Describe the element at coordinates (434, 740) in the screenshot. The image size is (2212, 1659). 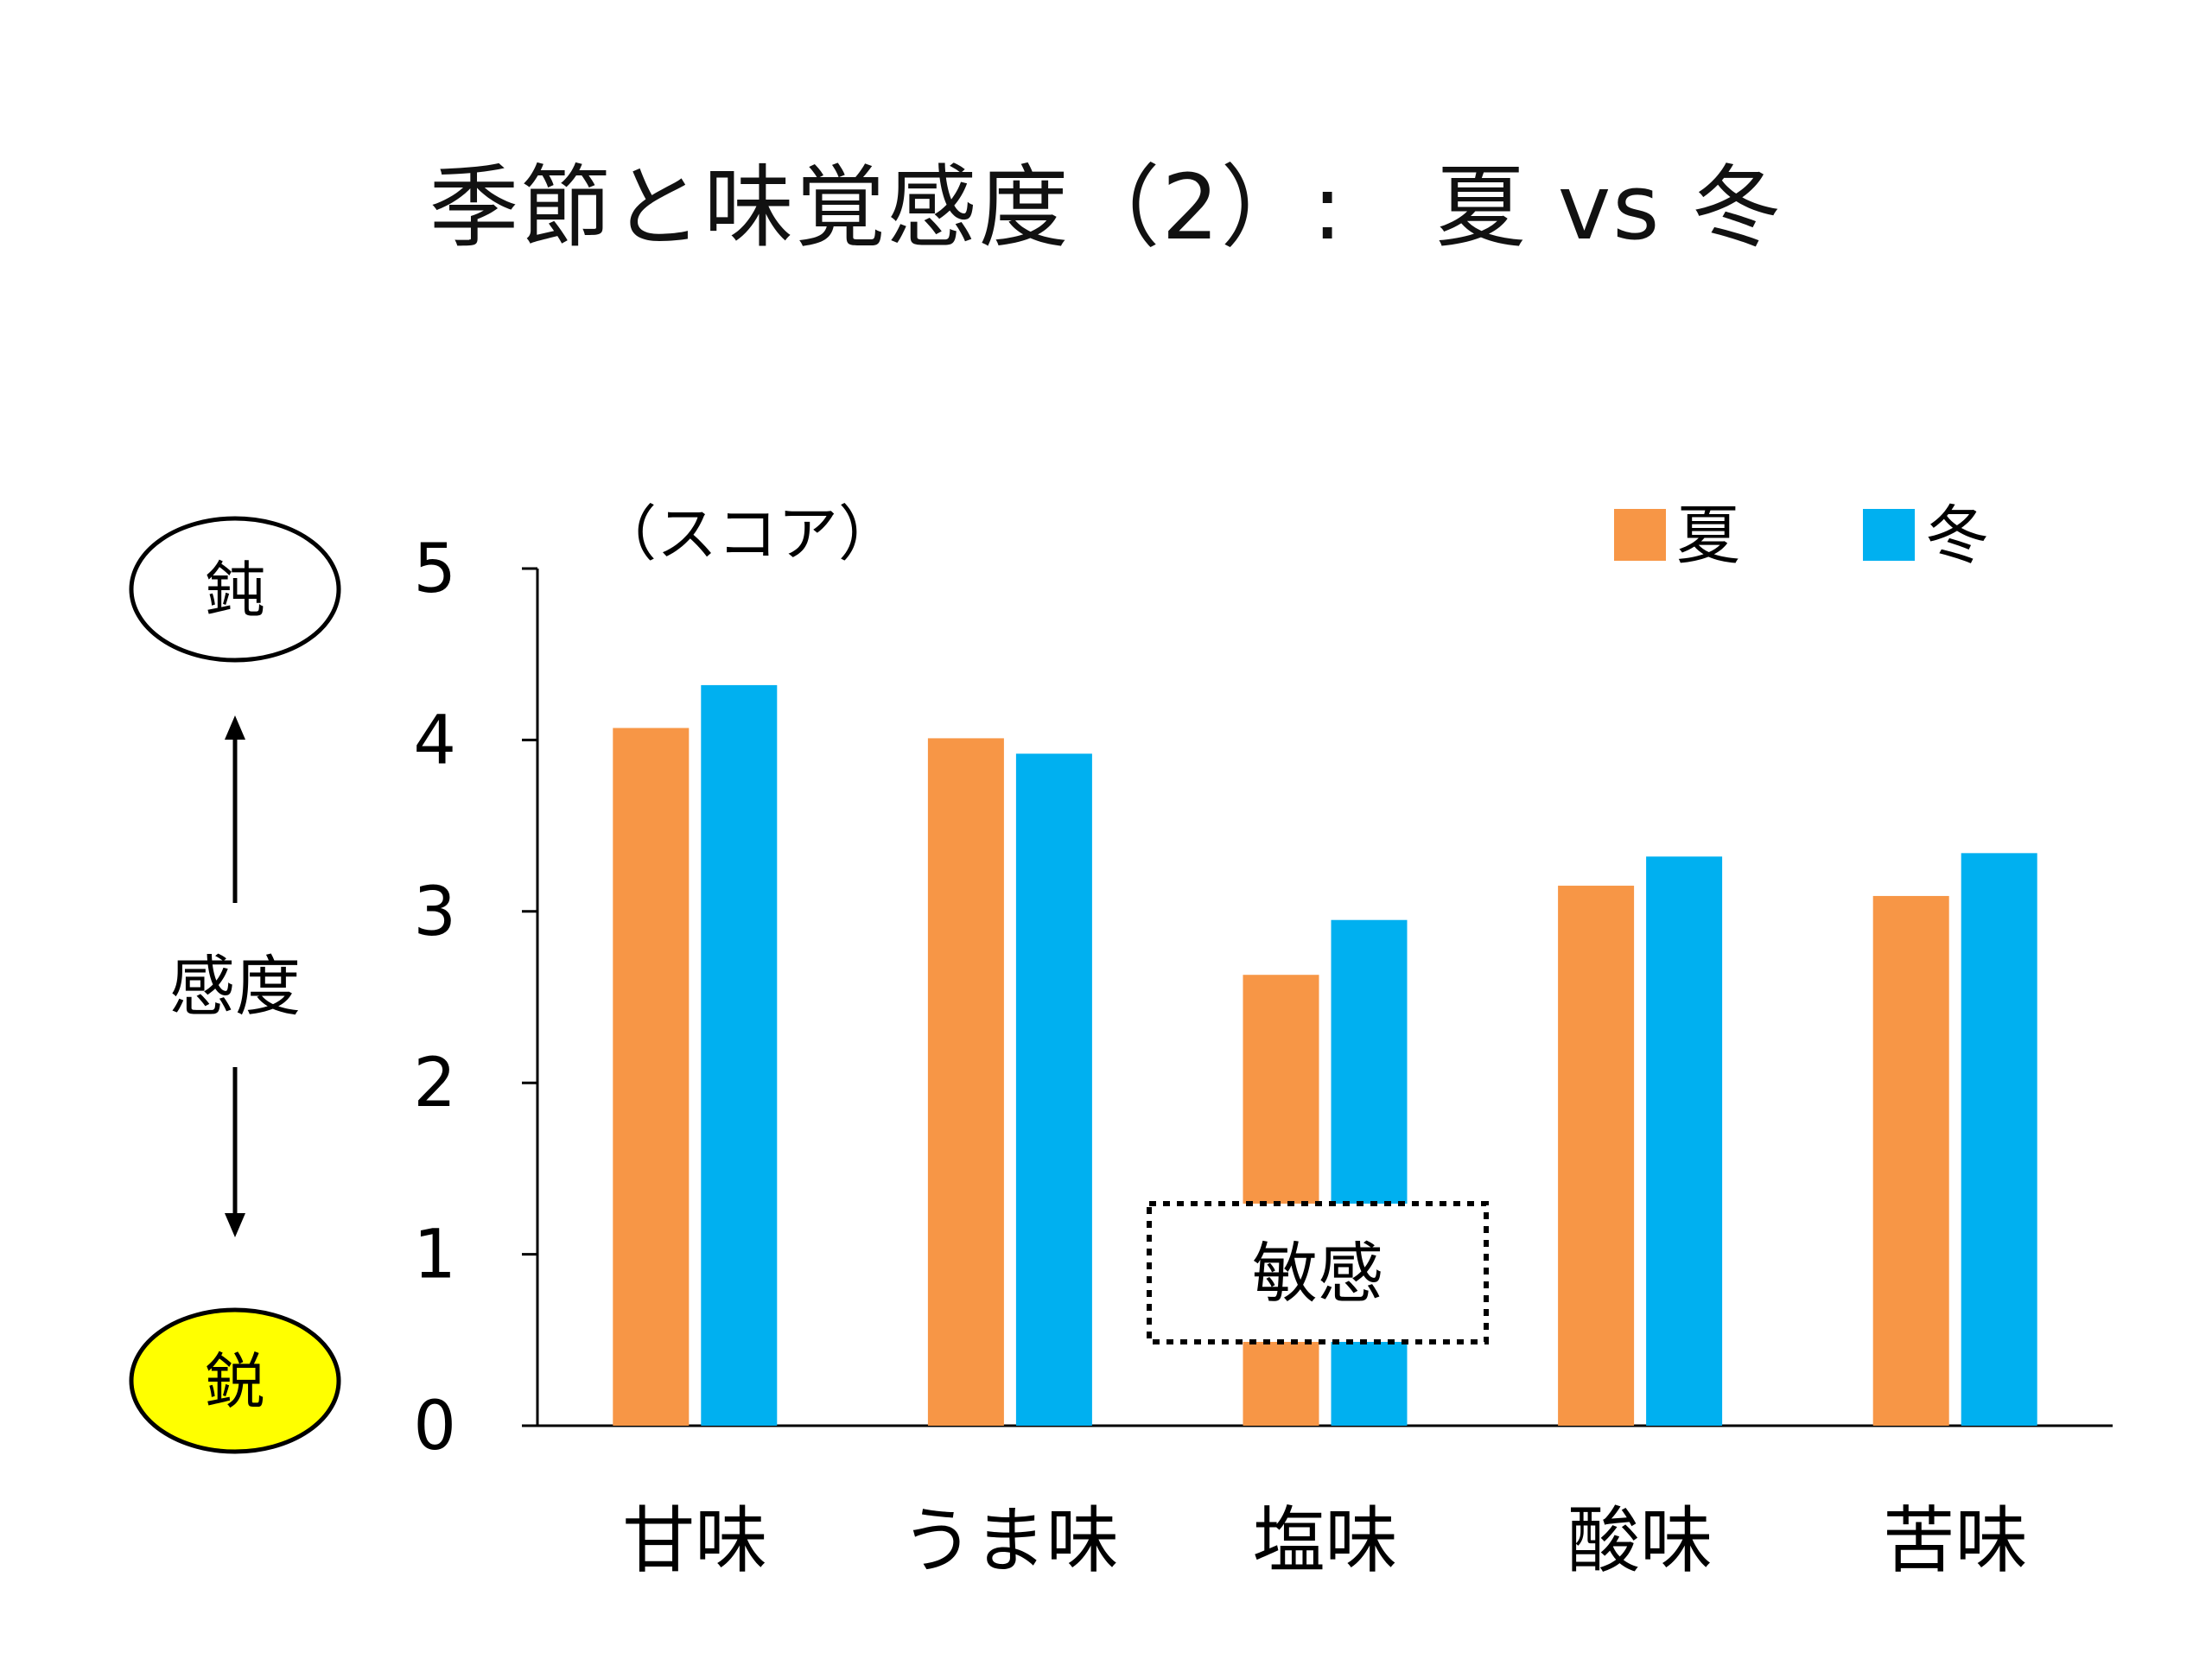
I see `y-tick-label: 4` at that location.